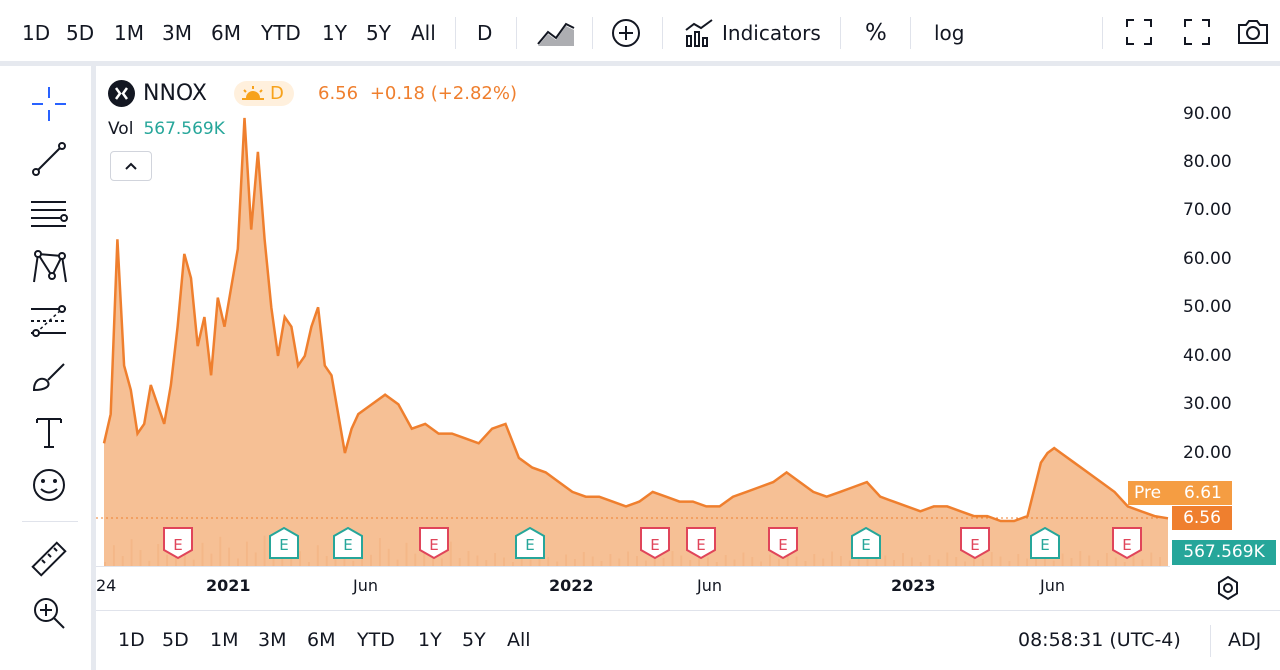 The width and height of the screenshot is (1280, 670). I want to click on premarket-value: 6.61, so click(1203, 493).